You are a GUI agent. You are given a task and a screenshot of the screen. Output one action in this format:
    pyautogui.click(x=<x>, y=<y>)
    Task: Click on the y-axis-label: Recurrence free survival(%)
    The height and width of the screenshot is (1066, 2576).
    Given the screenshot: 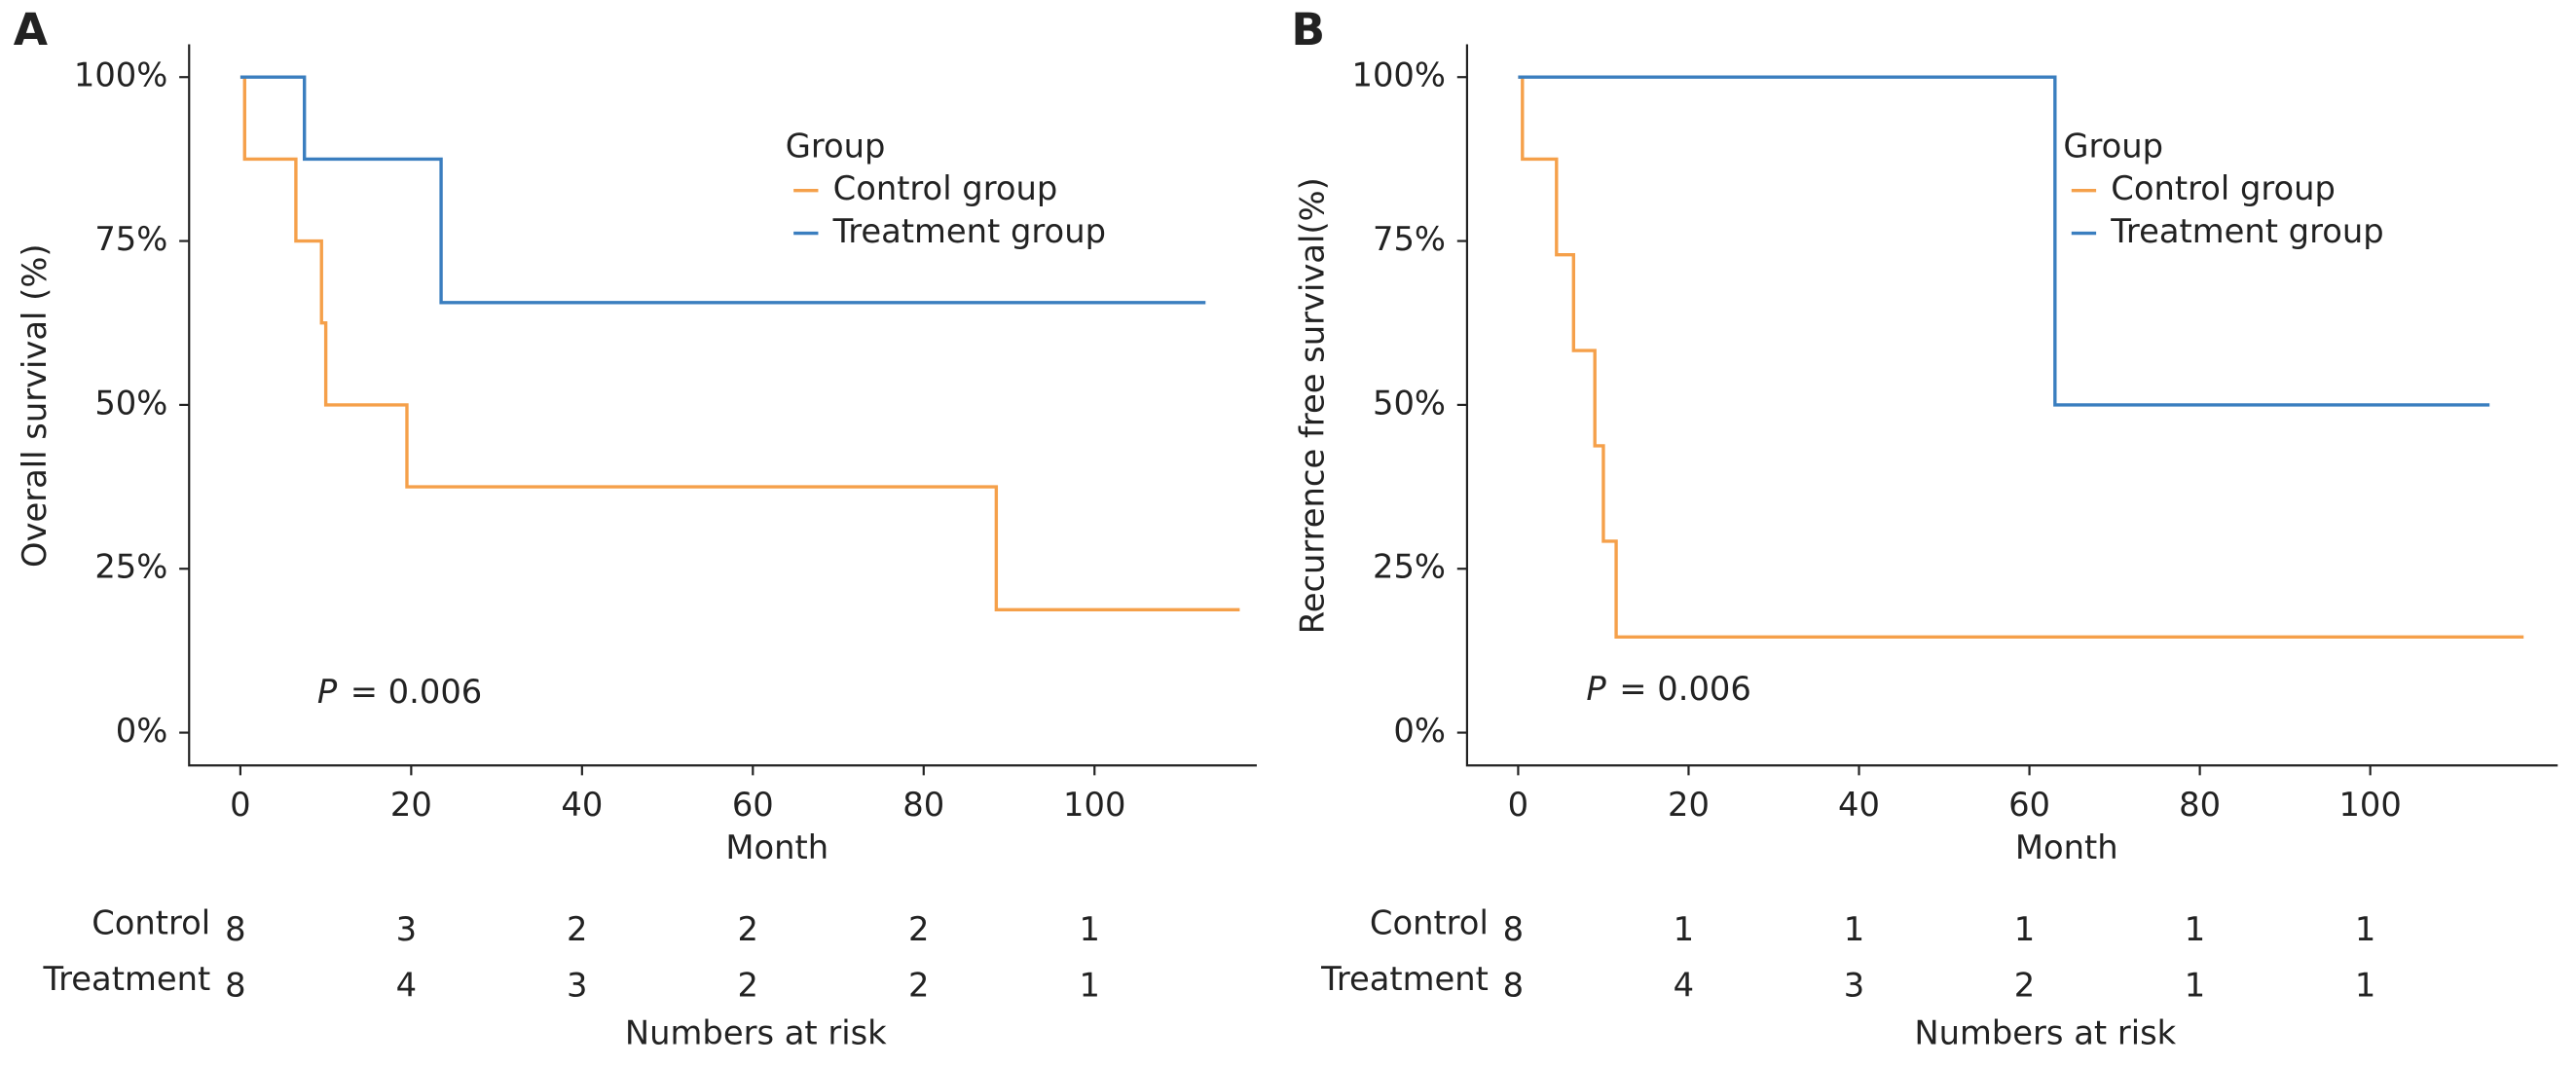 What is the action you would take?
    pyautogui.click(x=1312, y=405)
    